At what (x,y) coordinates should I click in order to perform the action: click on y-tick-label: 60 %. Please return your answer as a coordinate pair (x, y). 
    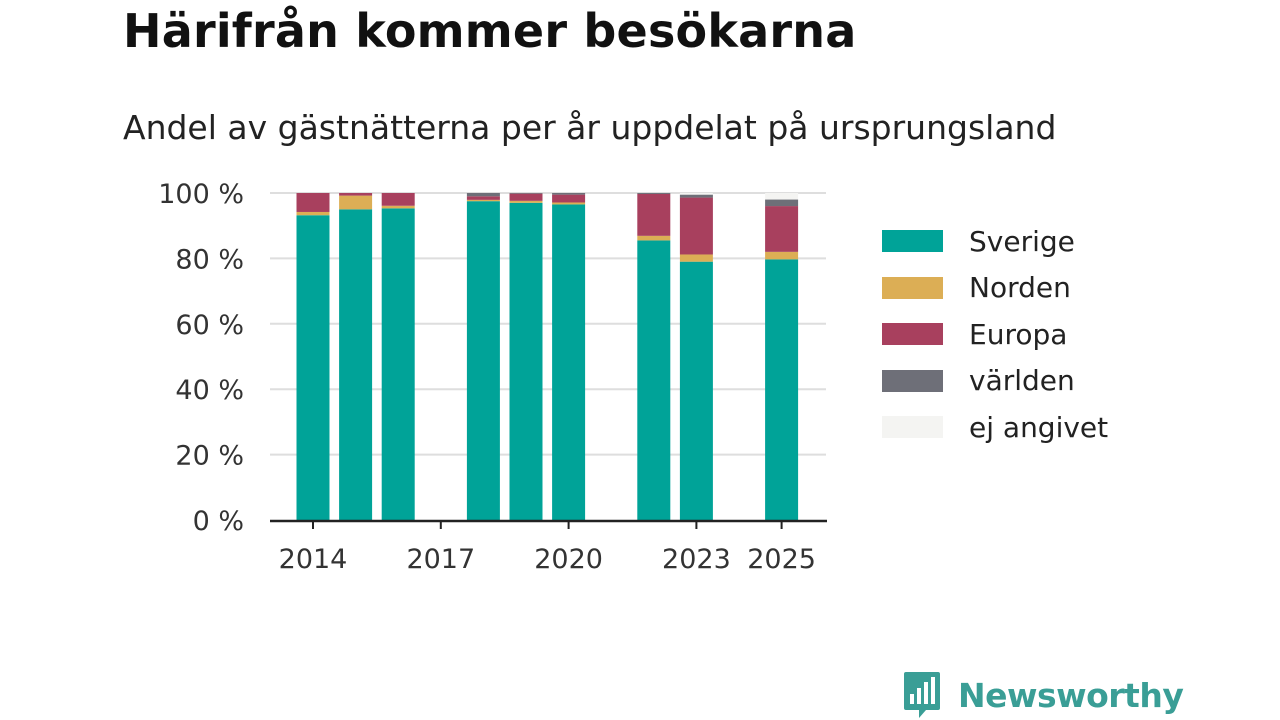
    Looking at the image, I should click on (209, 325).